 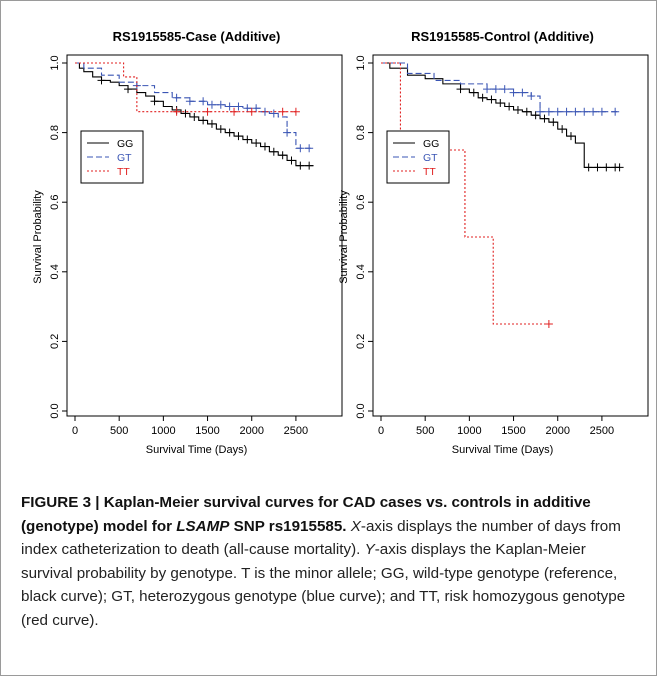 What do you see at coordinates (62, 502) in the screenshot?
I see `figure-label: FIGURE 3 |` at bounding box center [62, 502].